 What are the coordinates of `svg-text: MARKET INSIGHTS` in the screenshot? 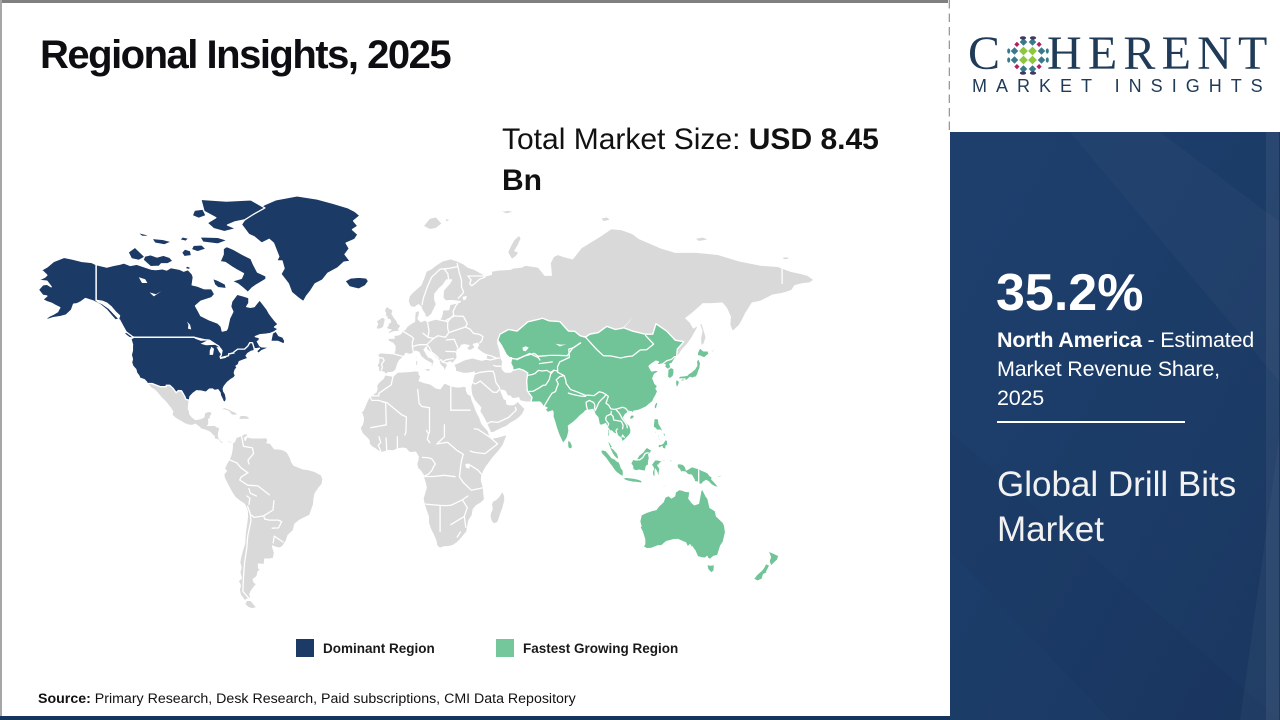 It's located at (1122, 86).